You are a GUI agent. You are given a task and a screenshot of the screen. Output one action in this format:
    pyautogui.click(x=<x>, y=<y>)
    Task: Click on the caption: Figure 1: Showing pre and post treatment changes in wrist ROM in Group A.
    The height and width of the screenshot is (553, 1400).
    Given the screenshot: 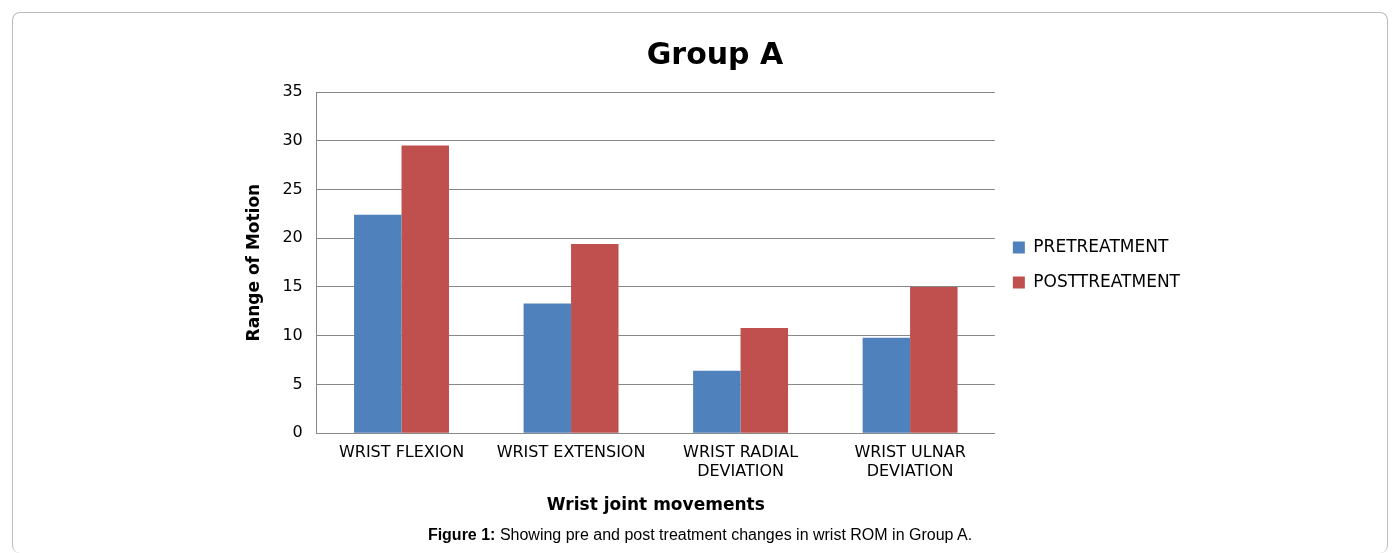 What is the action you would take?
    pyautogui.click(x=700, y=535)
    